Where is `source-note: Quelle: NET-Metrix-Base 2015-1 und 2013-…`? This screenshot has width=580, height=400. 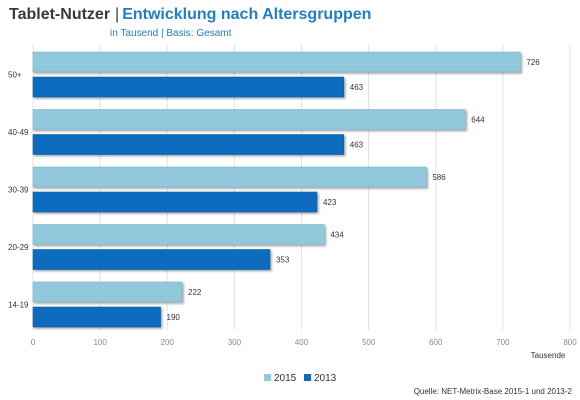
source-note: Quelle: NET-Metrix-Base 2015-1 und 2013-… is located at coordinates (492, 391).